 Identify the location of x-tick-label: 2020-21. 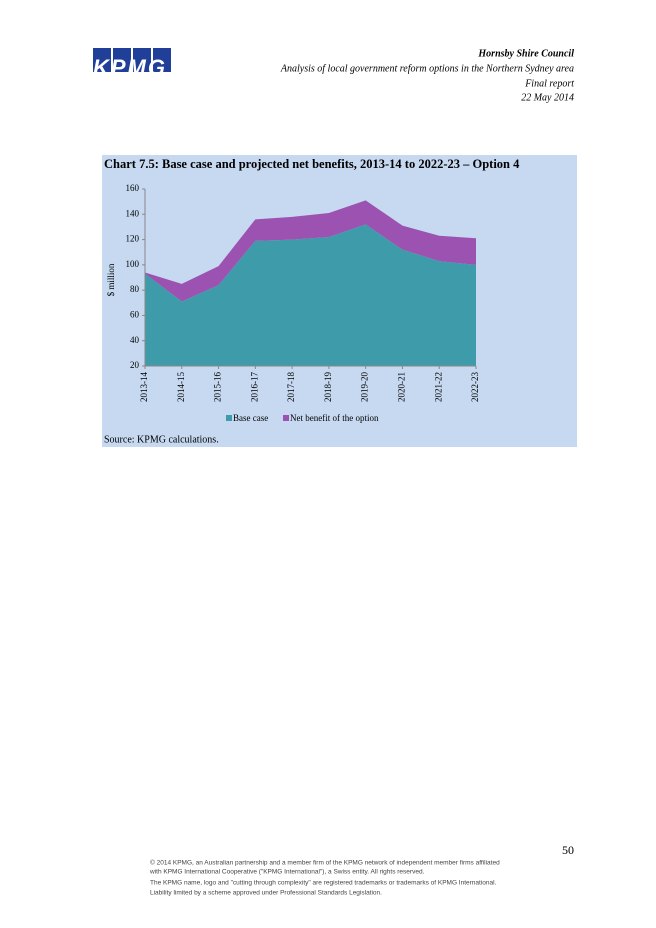
(402, 387).